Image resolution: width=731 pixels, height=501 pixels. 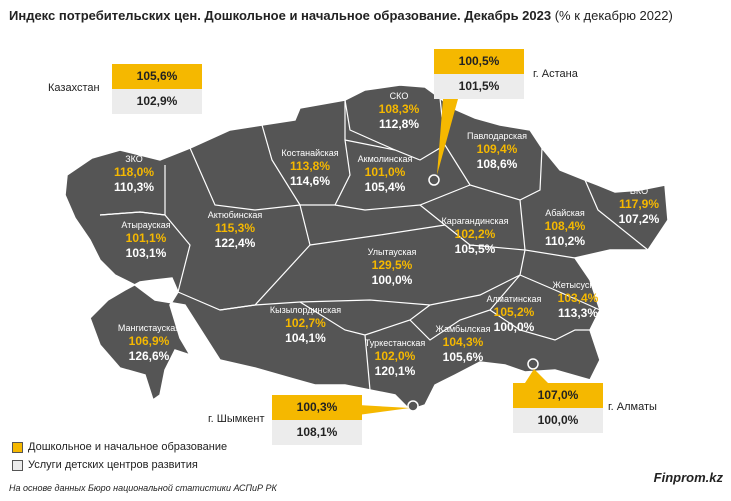 I want to click on region-akmola: Акмолинская 101,0% 105,4%, so click(x=385, y=174).